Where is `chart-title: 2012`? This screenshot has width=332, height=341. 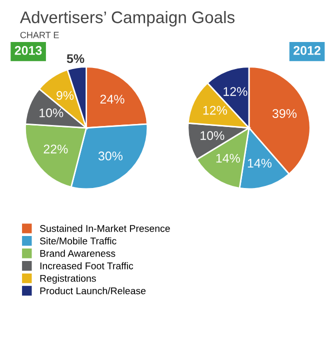 chart-title: 2012 is located at coordinates (307, 50).